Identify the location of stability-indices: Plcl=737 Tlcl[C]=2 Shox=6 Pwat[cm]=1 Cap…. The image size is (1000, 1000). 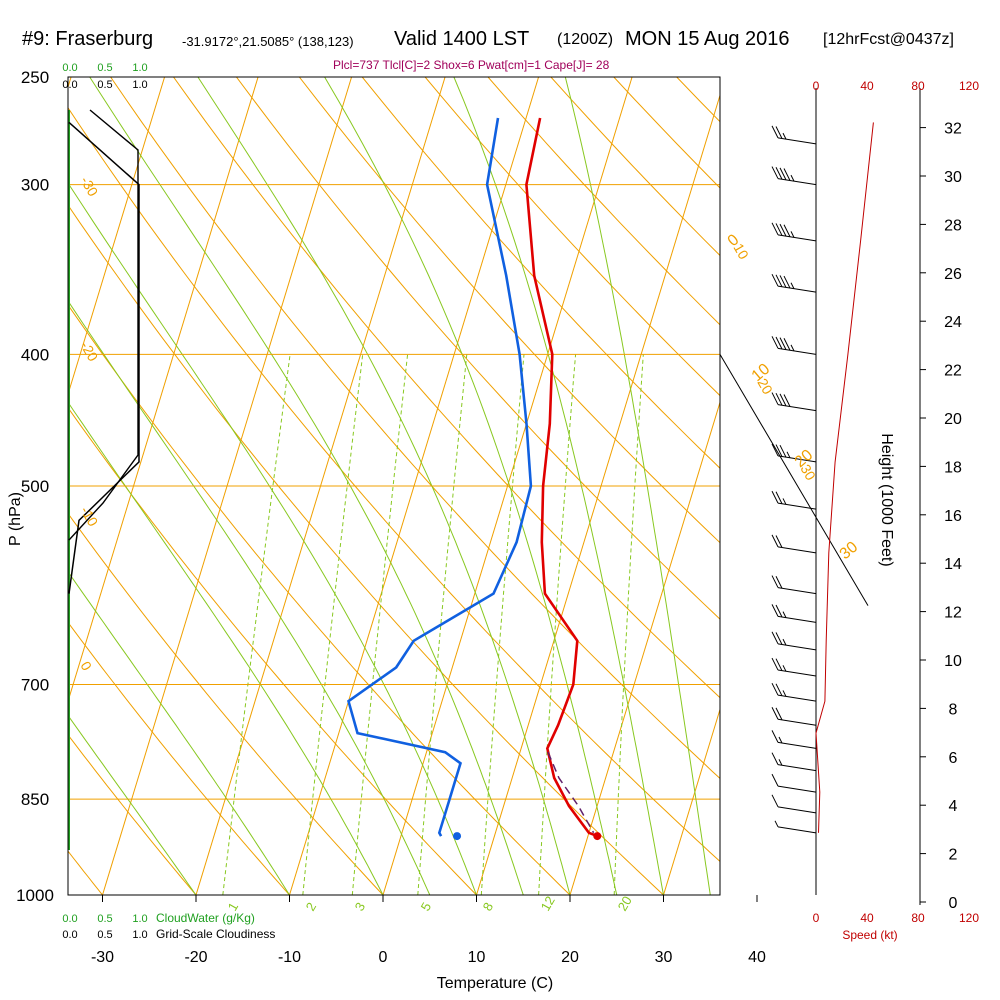
(471, 65).